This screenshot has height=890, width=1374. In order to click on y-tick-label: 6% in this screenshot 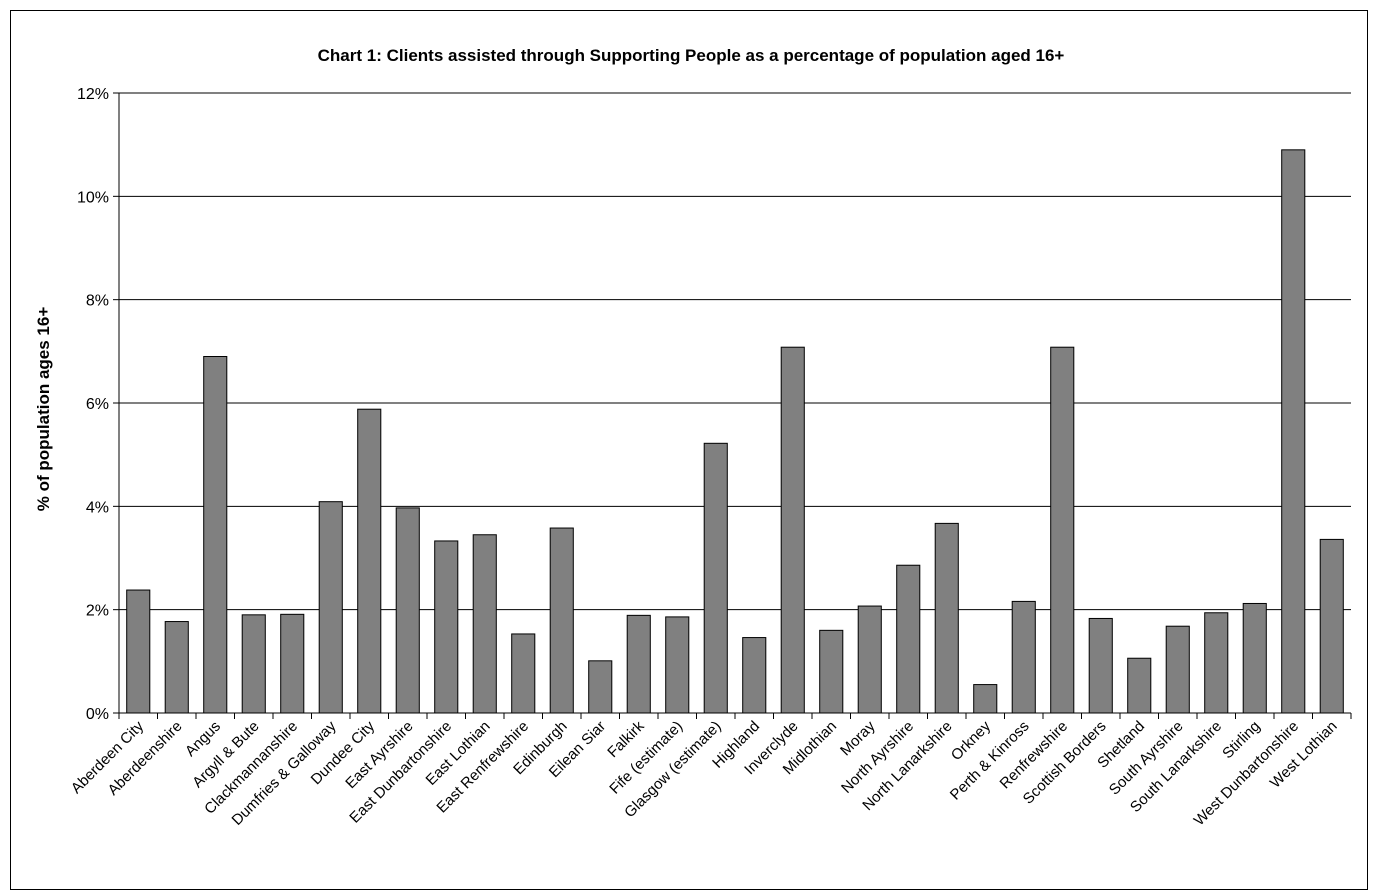, I will do `click(97, 404)`.